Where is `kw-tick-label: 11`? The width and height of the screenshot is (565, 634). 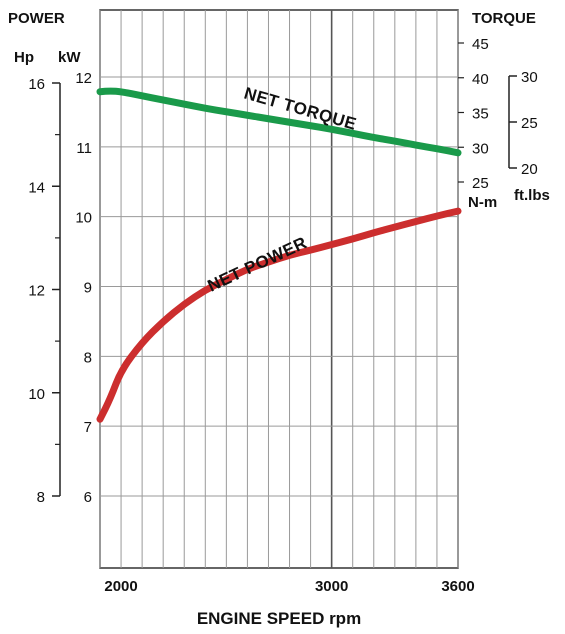
kw-tick-label: 11 is located at coordinates (84, 148).